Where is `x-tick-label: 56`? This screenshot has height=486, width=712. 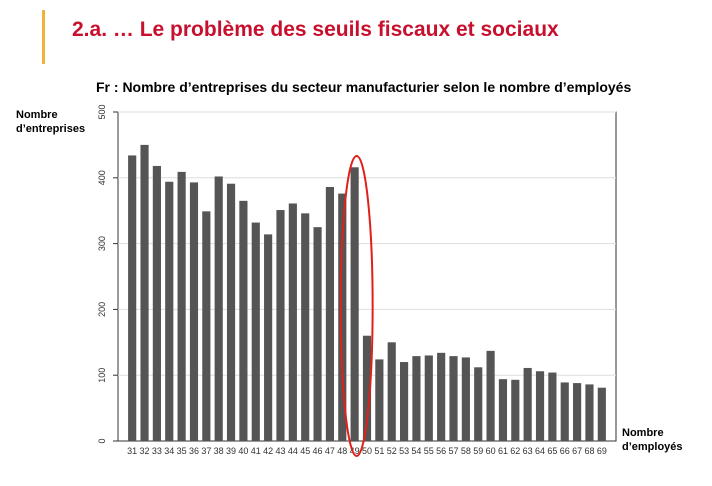
x-tick-label: 56 is located at coordinates (441, 451).